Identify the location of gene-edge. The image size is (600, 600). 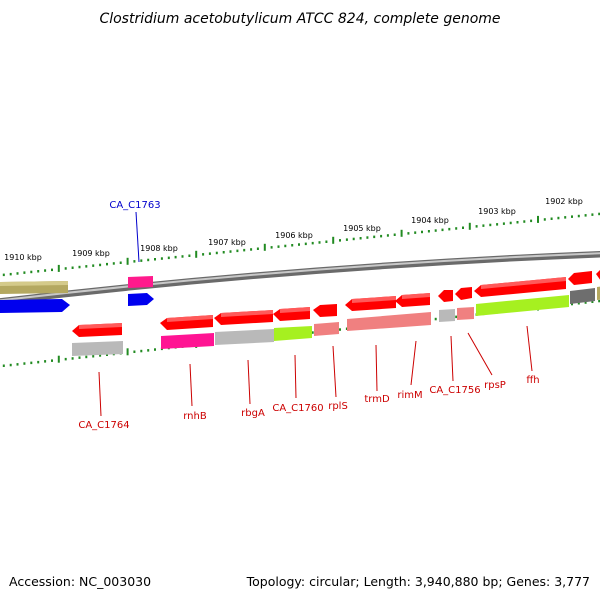
(598, 275).